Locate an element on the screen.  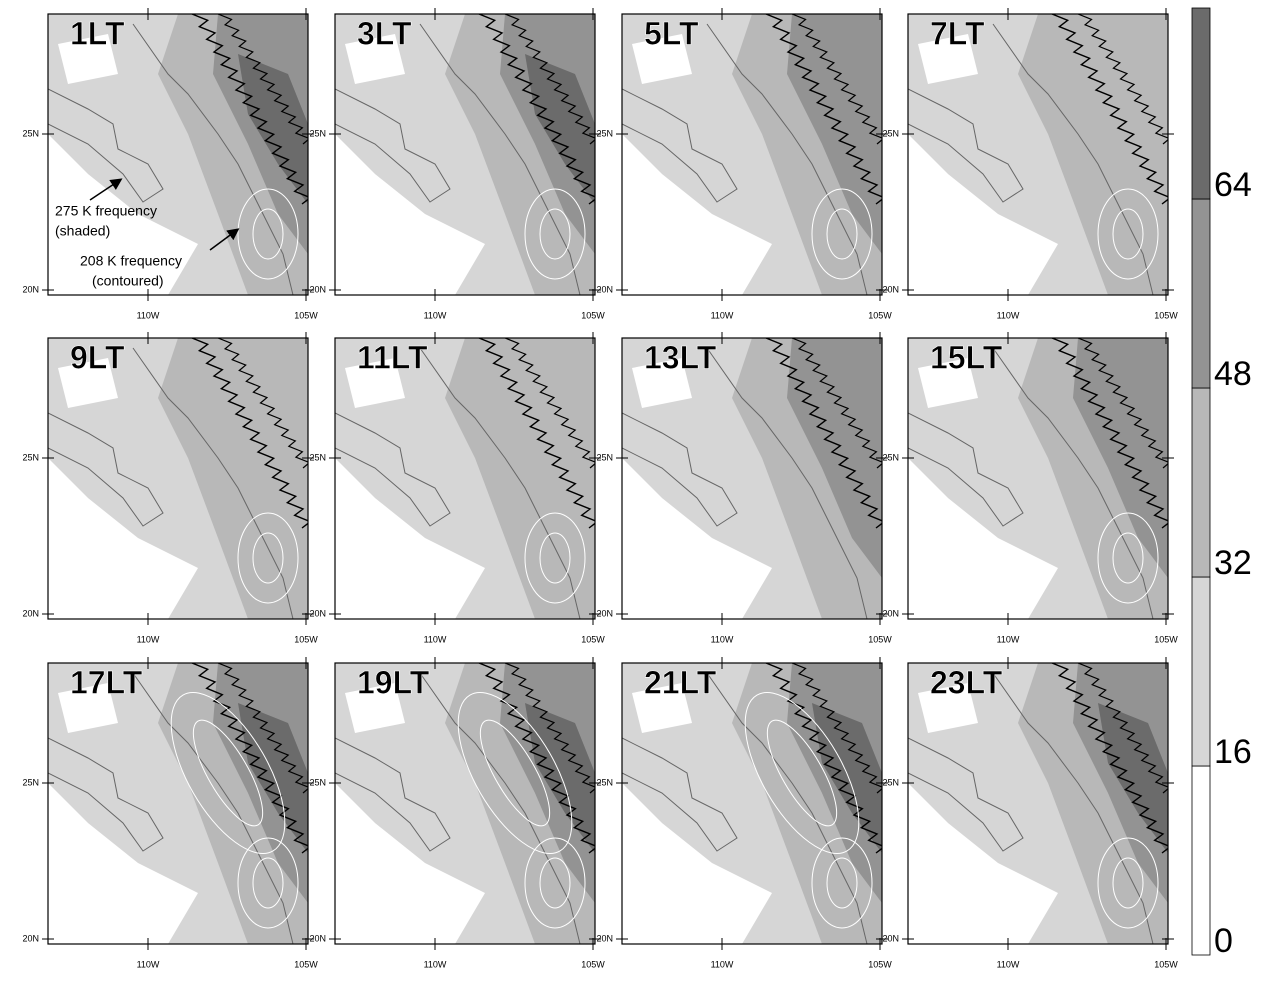
map-panel: 25N 20N 110W 105W 19LT is located at coordinates (457, 813).